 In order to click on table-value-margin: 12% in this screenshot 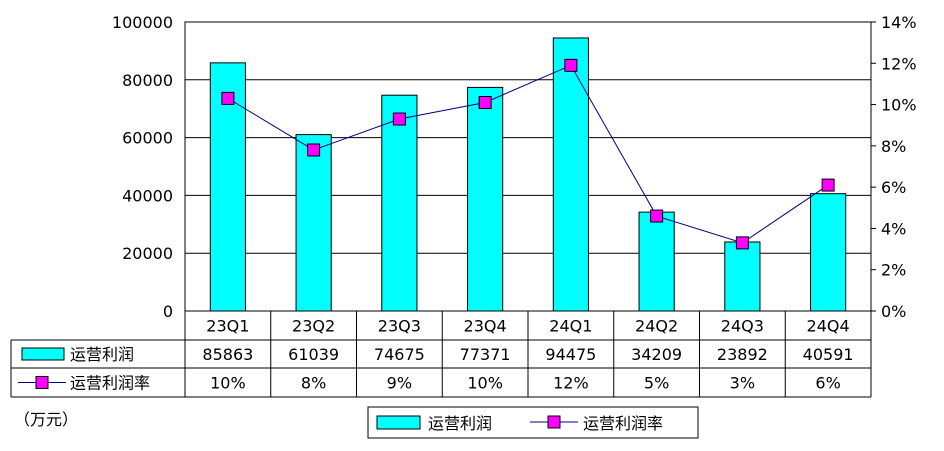, I will do `click(571, 383)`.